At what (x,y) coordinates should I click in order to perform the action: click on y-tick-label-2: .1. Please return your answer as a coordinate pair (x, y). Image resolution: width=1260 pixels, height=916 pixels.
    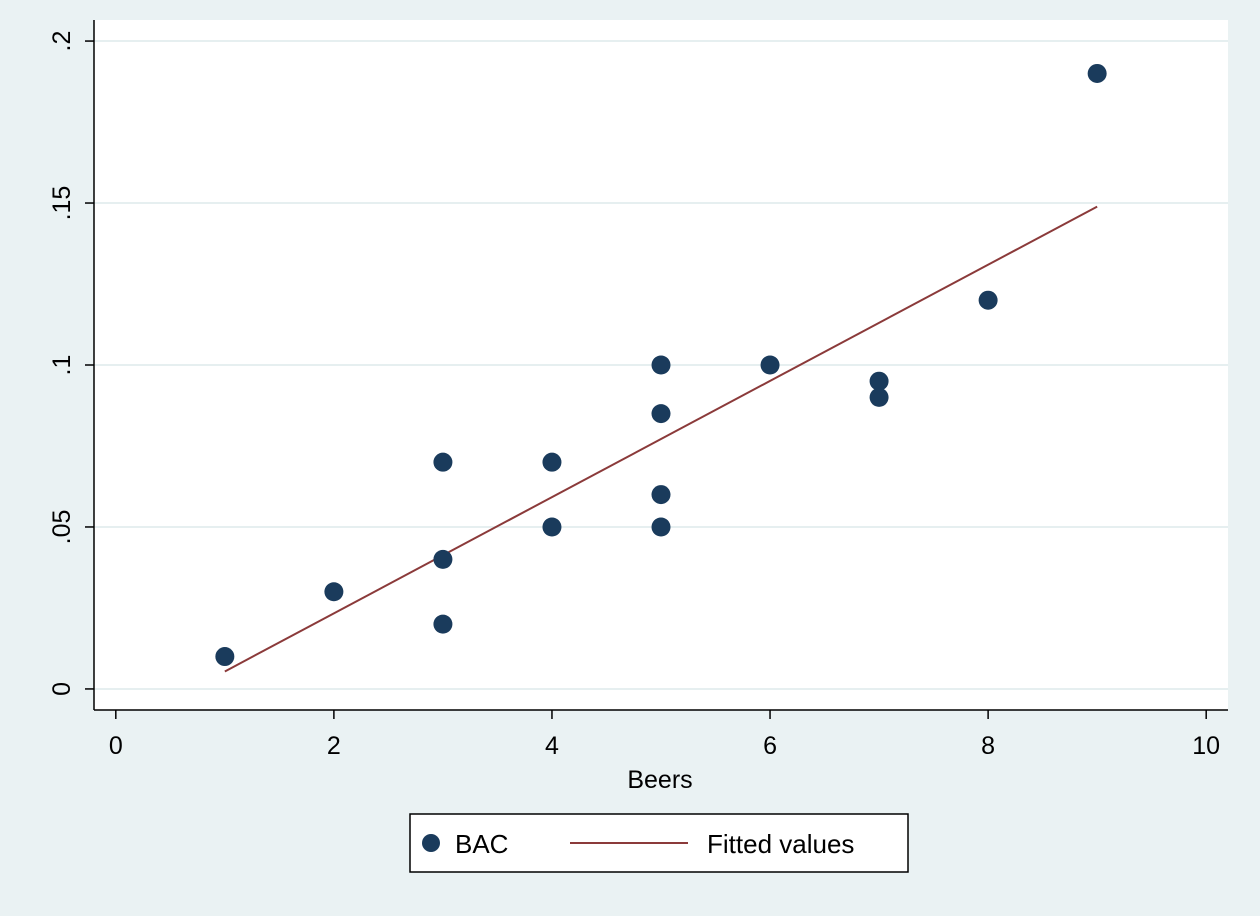
    Looking at the image, I should click on (62, 365).